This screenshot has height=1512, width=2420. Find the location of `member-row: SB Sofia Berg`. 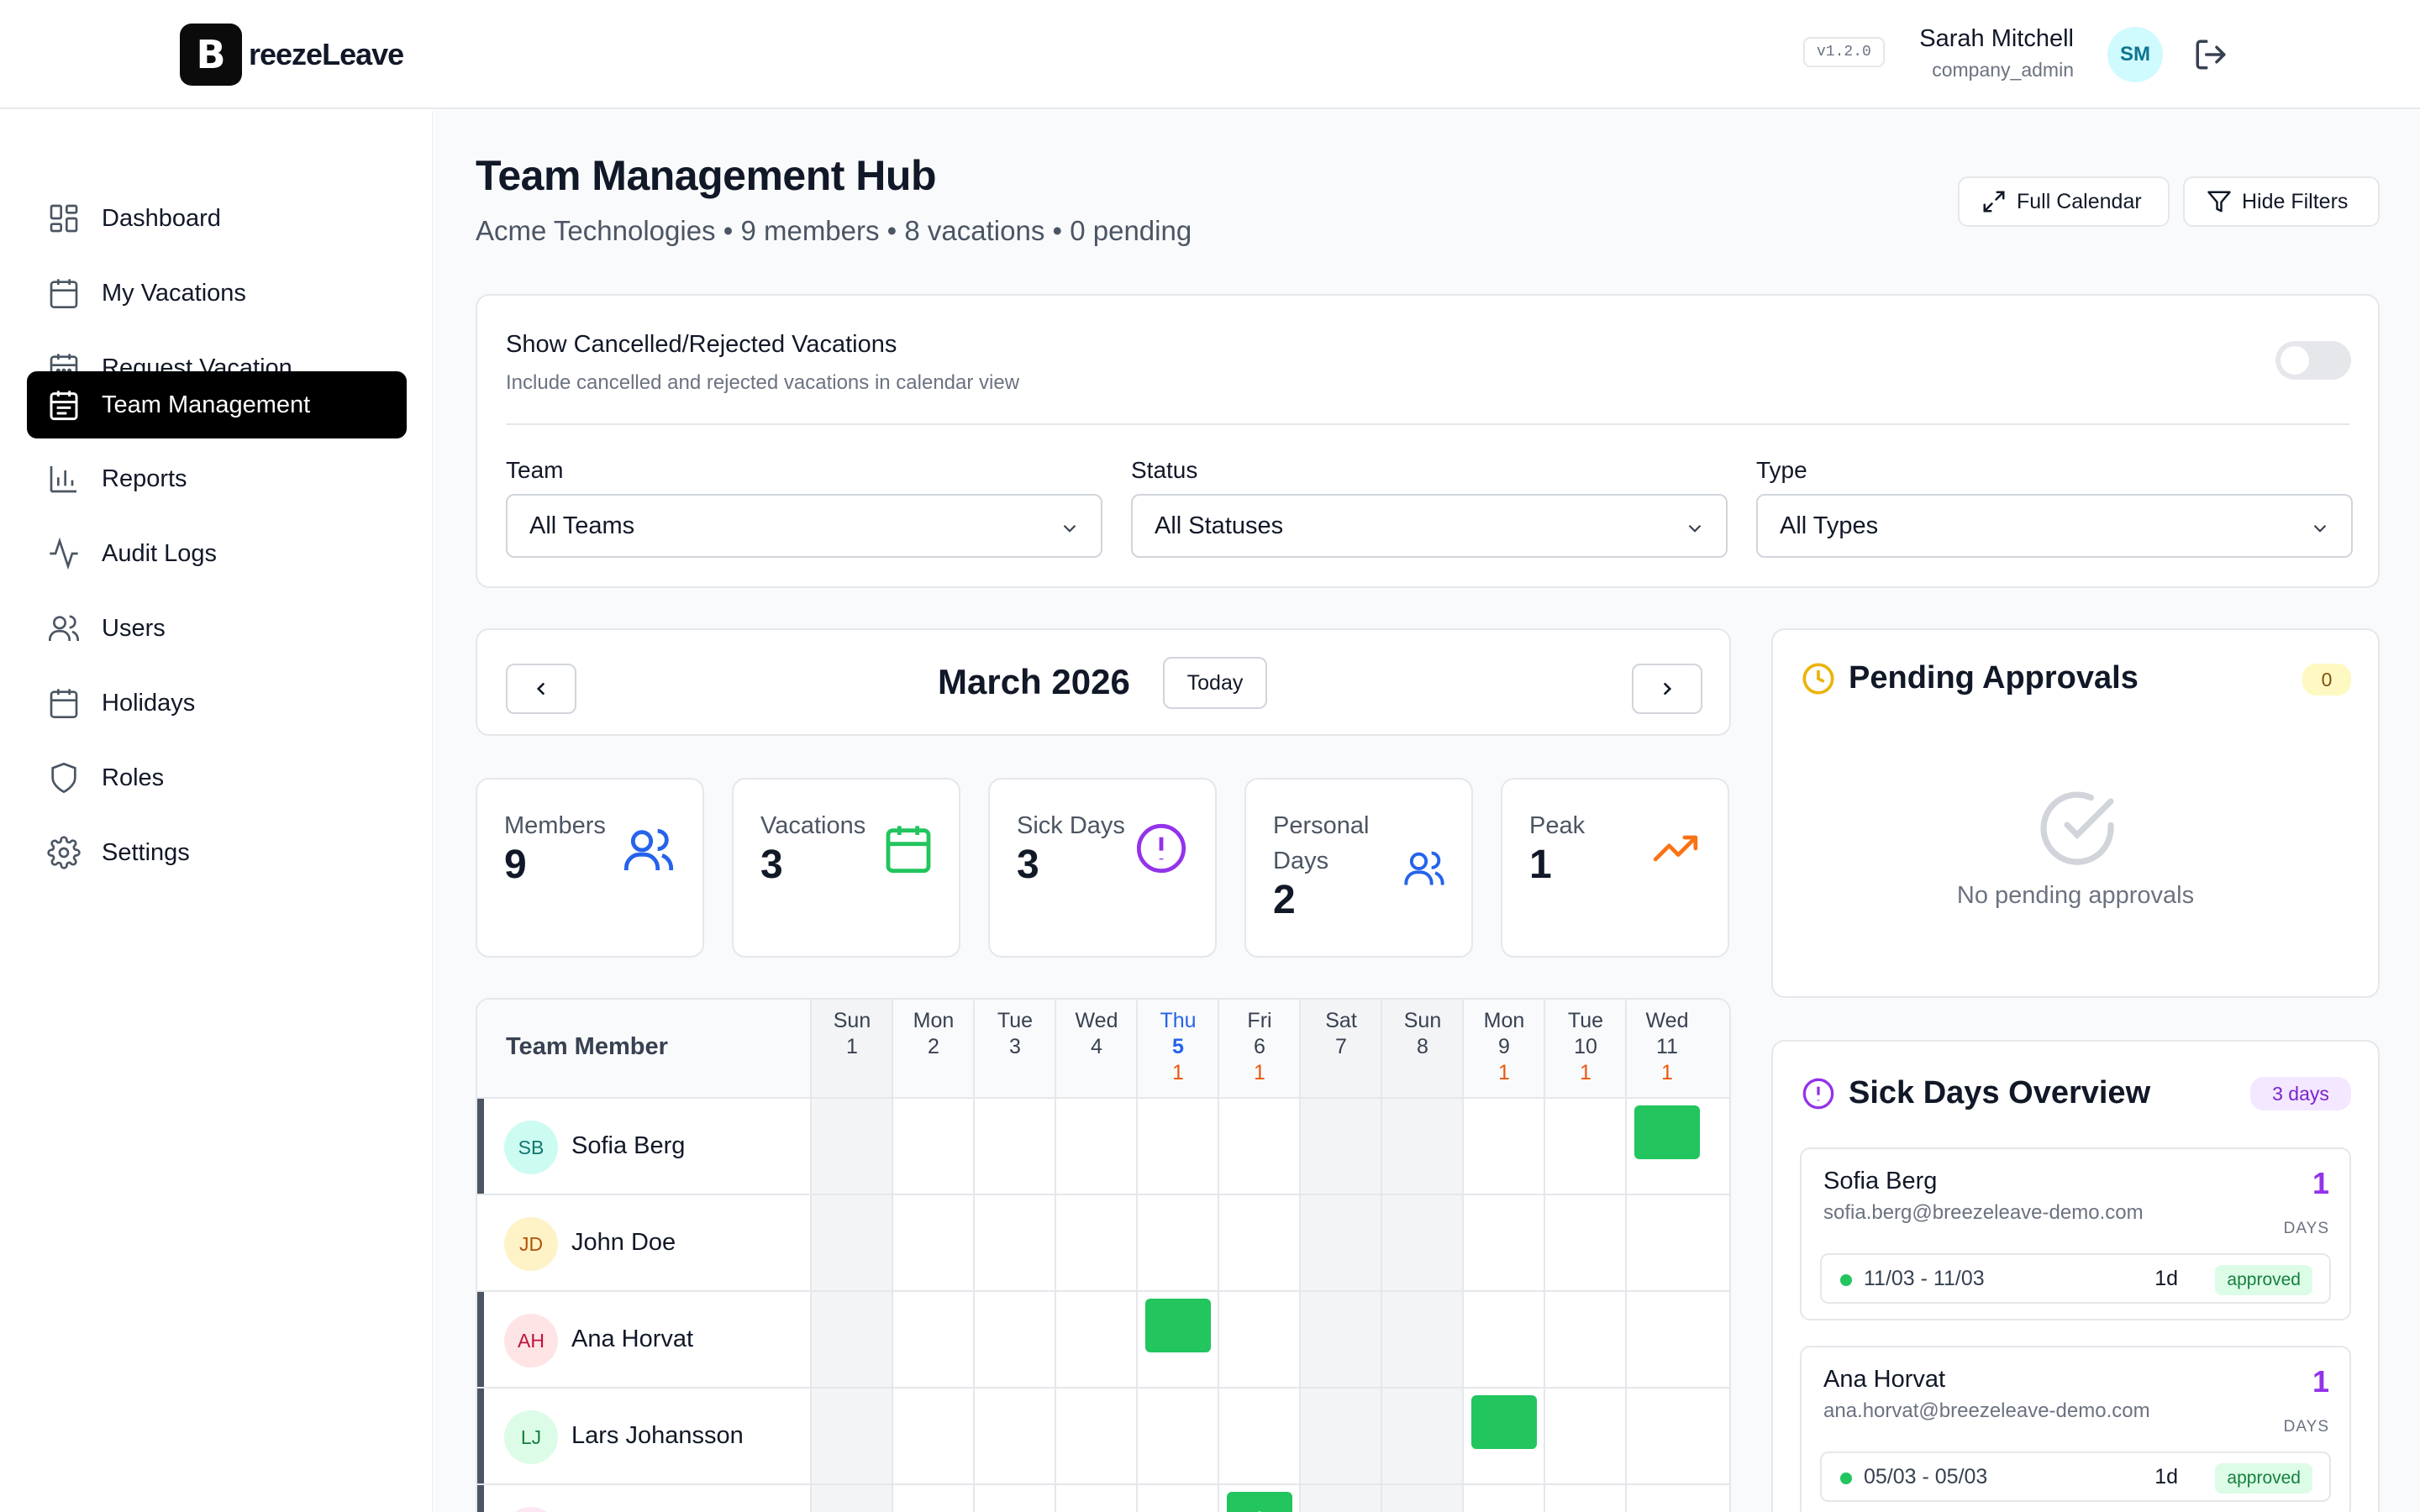

member-row: SB Sofia Berg is located at coordinates (643, 1146).